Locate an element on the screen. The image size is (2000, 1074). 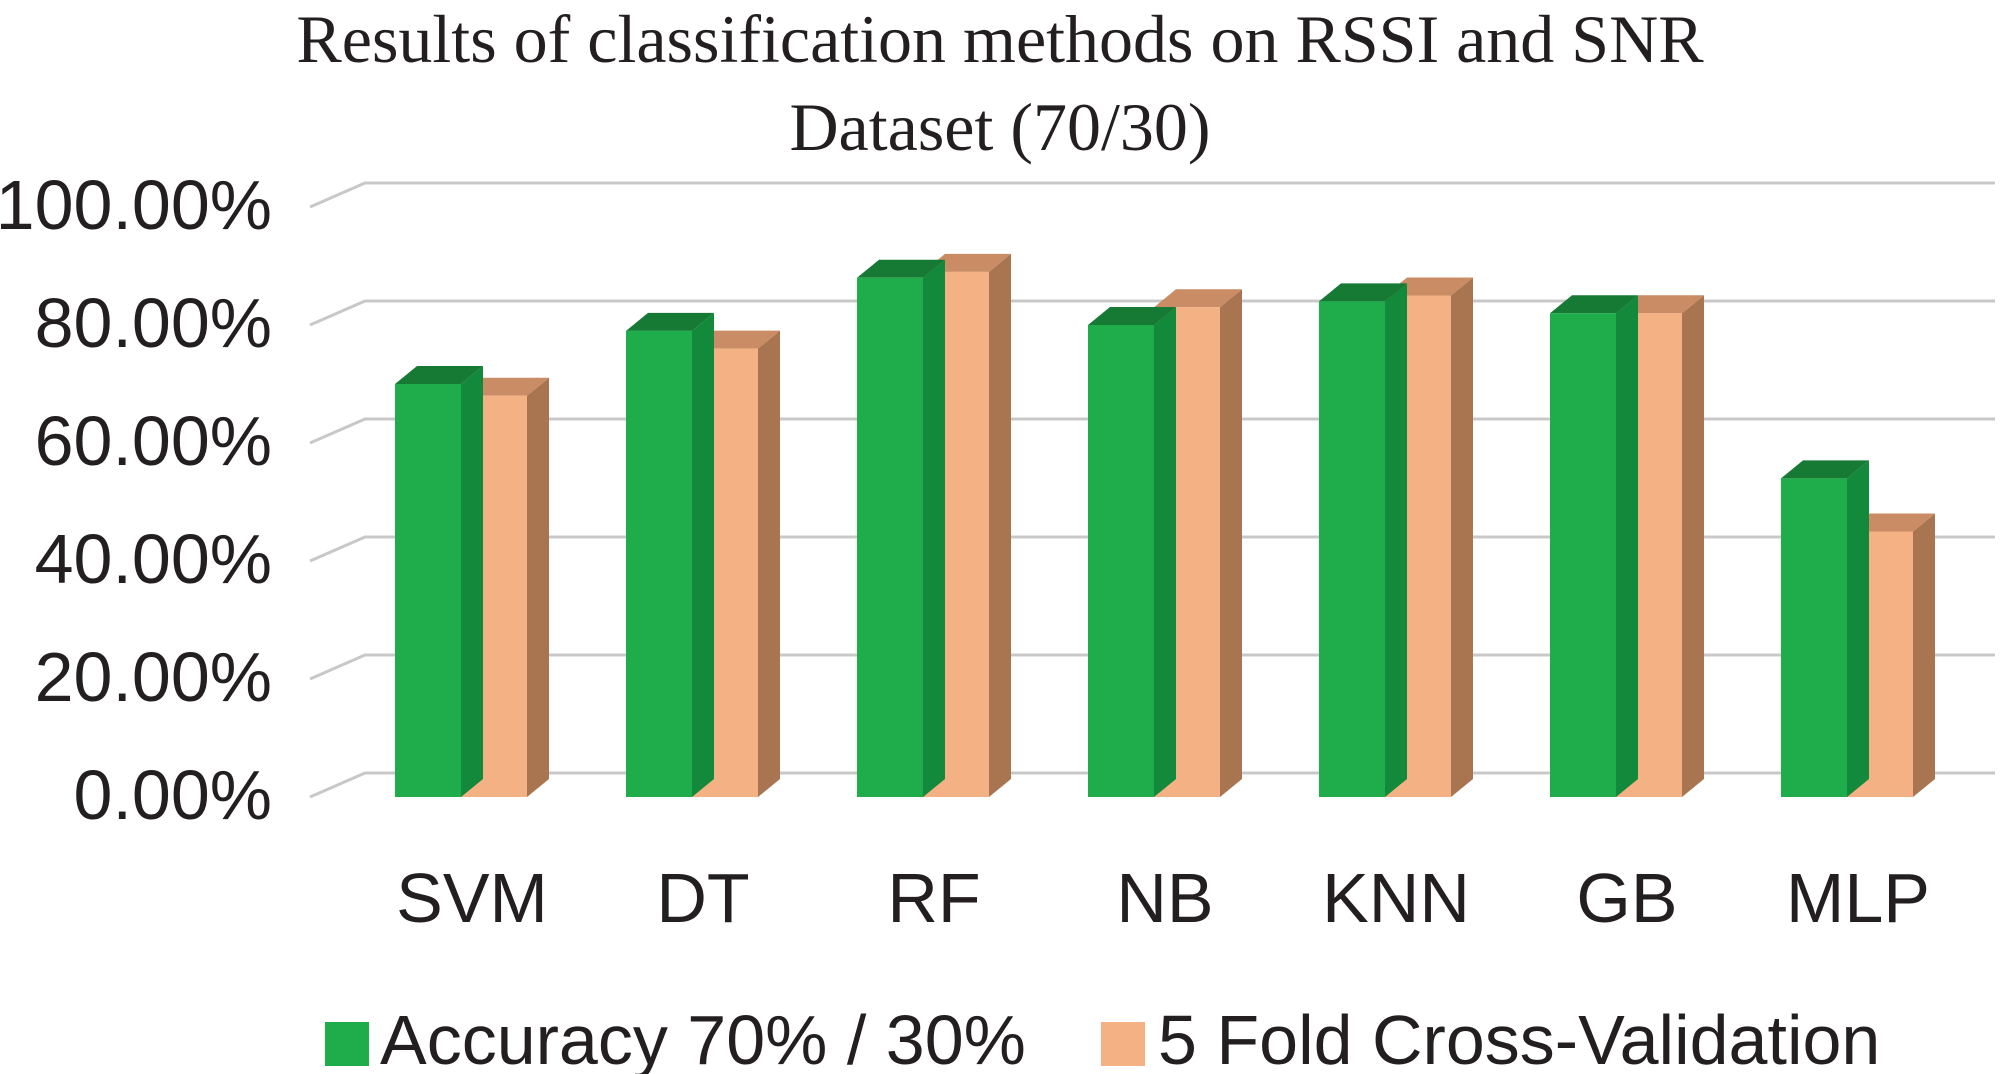
bar-group-knn is located at coordinates (1396, 537).